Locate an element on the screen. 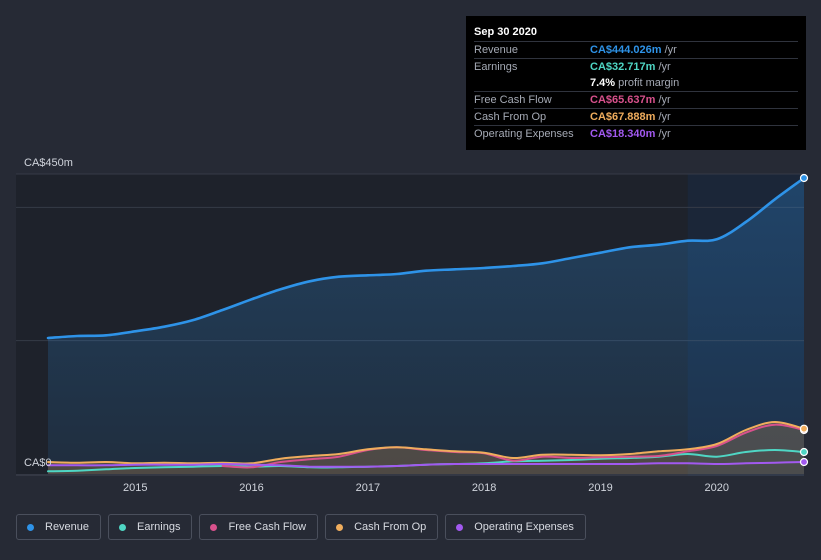 This screenshot has height=560, width=821. tooltip-row-revenue: Revenue CA$444.026m /yr is located at coordinates (636, 49).